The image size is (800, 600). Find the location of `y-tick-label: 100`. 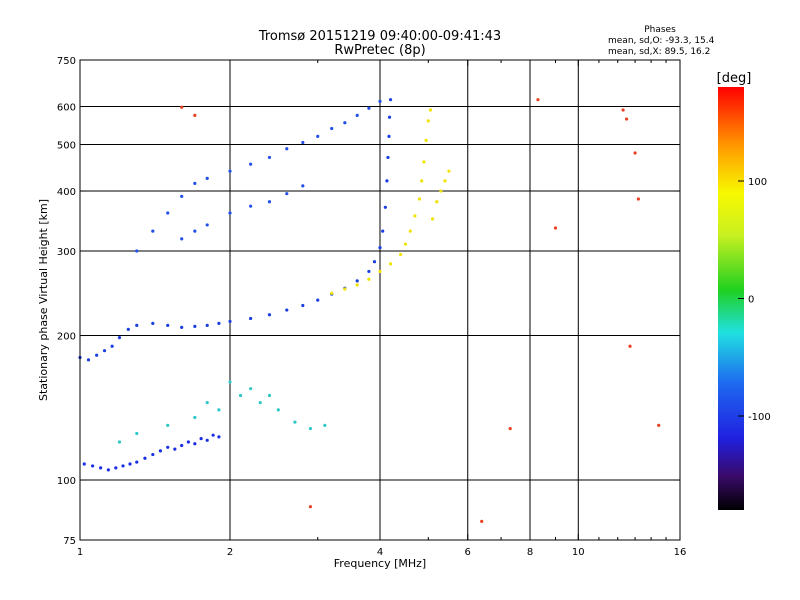

y-tick-label: 100 is located at coordinates (66, 481).